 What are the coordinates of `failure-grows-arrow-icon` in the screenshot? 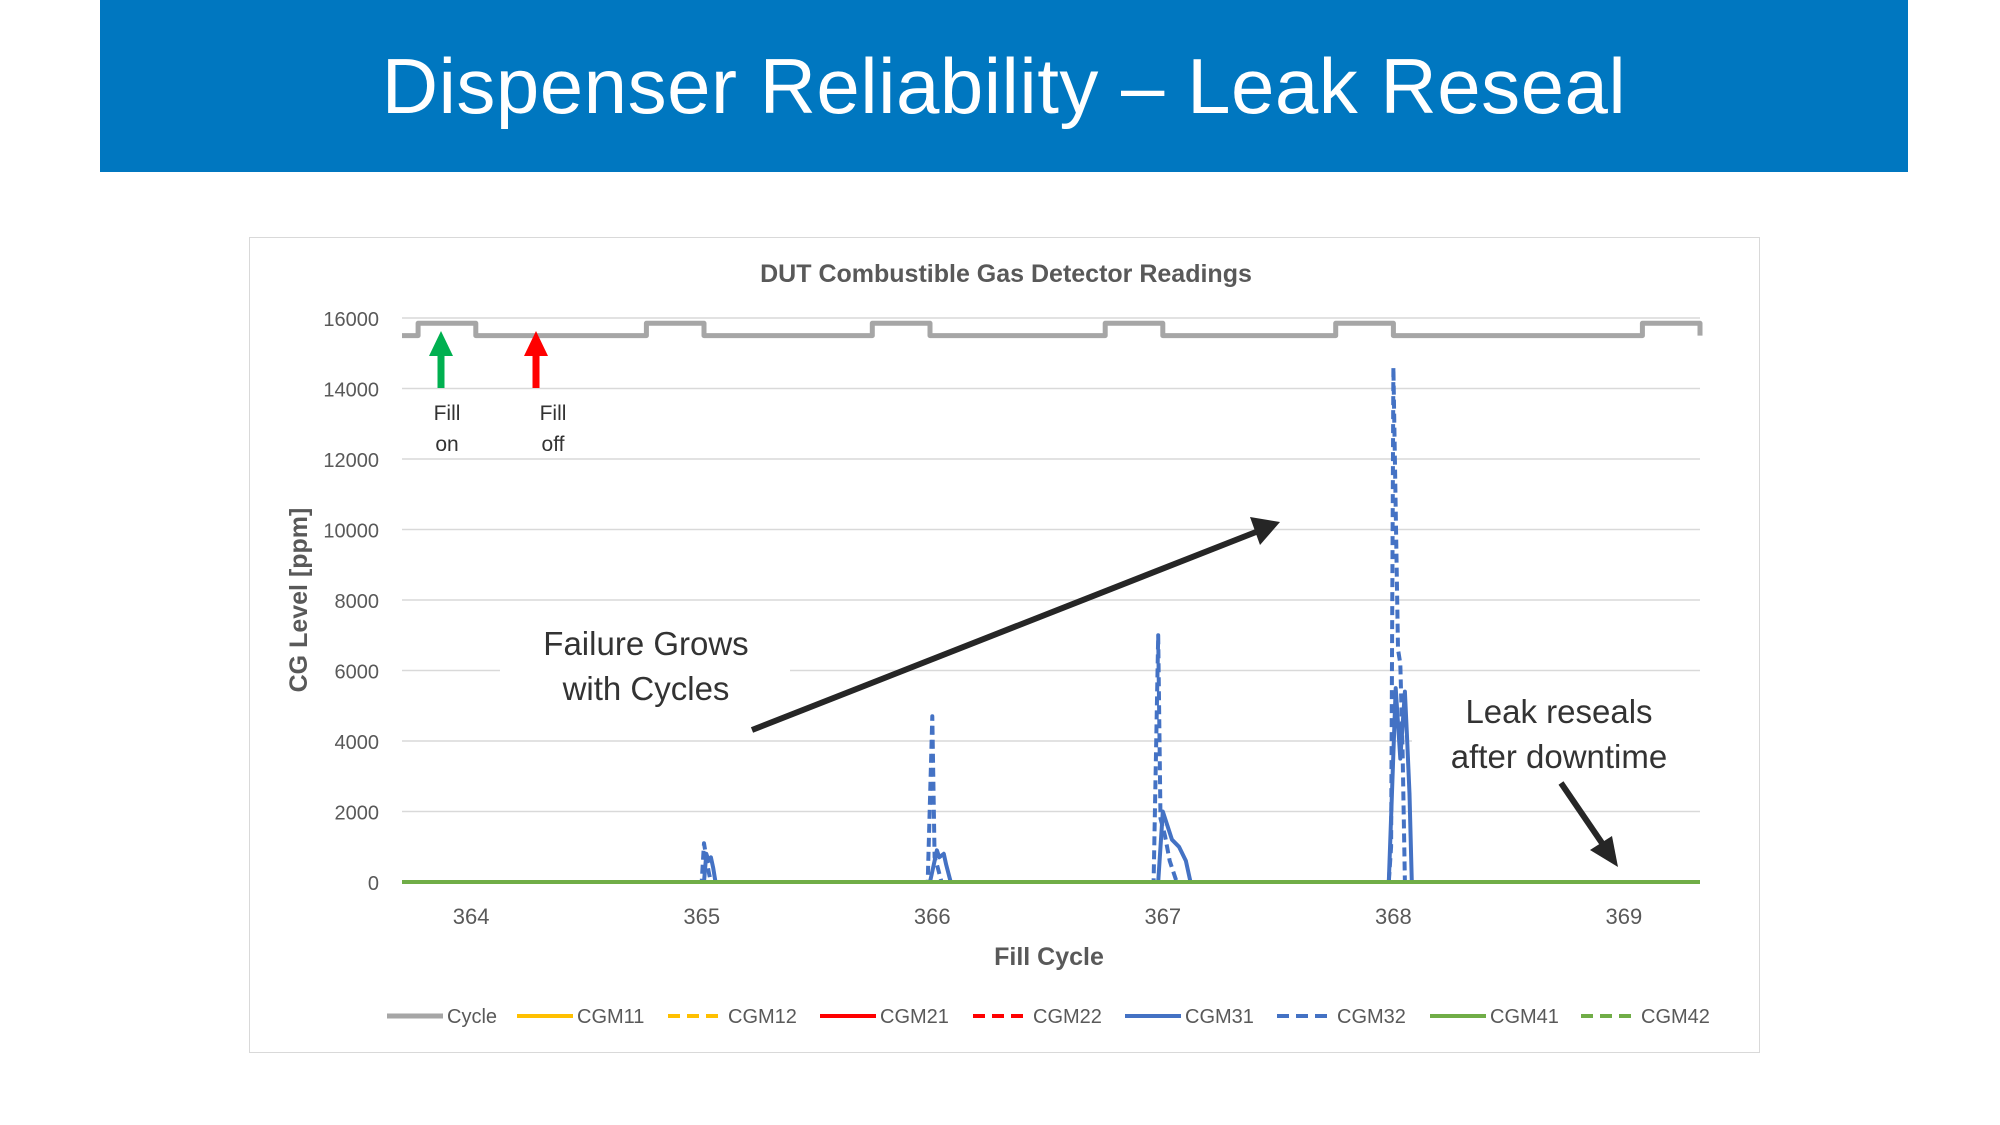 It's located at (1004, 631).